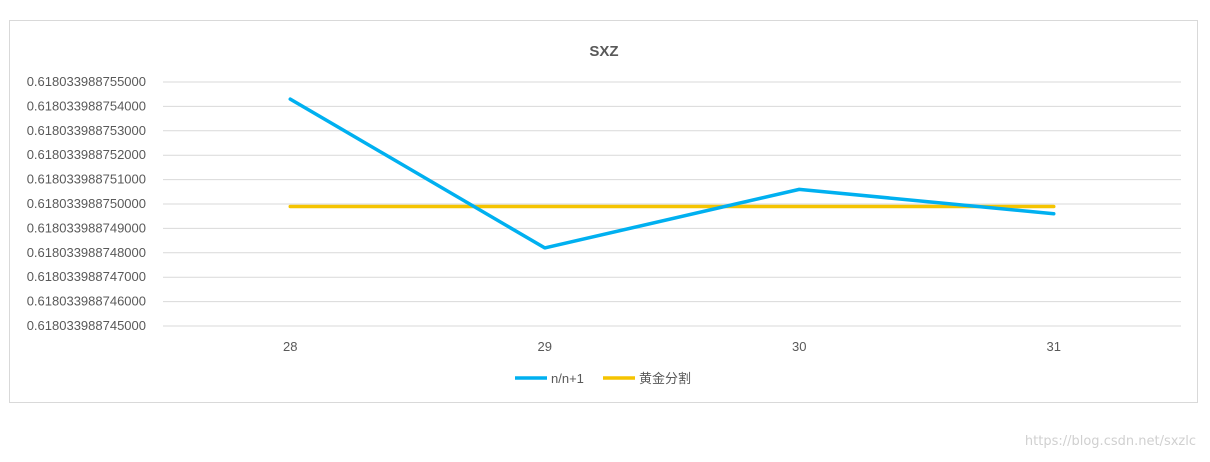 This screenshot has width=1210, height=462. I want to click on legend-label: n/n+1, so click(567, 378).